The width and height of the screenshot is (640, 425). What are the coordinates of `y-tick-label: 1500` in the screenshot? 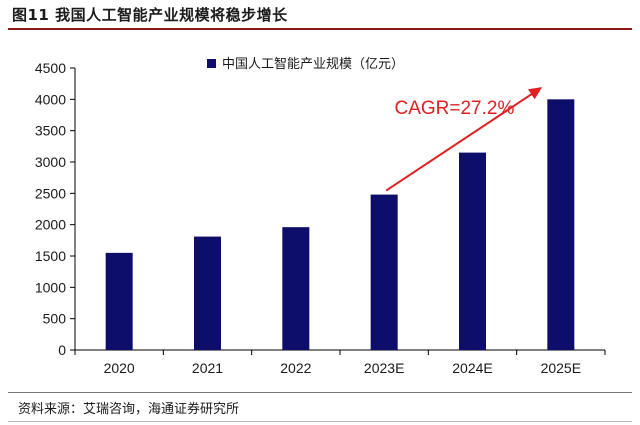 It's located at (50, 256).